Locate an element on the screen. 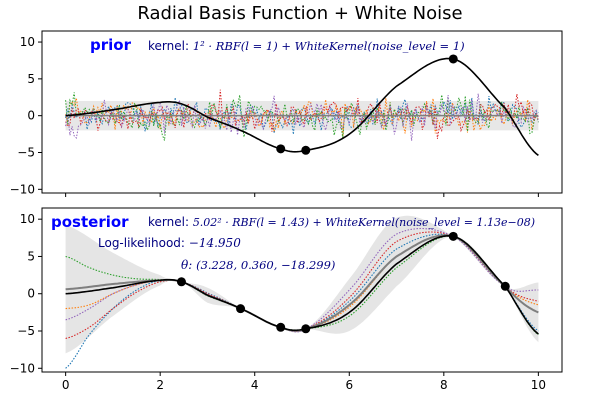  loglik-annotation: Log-likelihood: −14.950 is located at coordinates (169, 243).